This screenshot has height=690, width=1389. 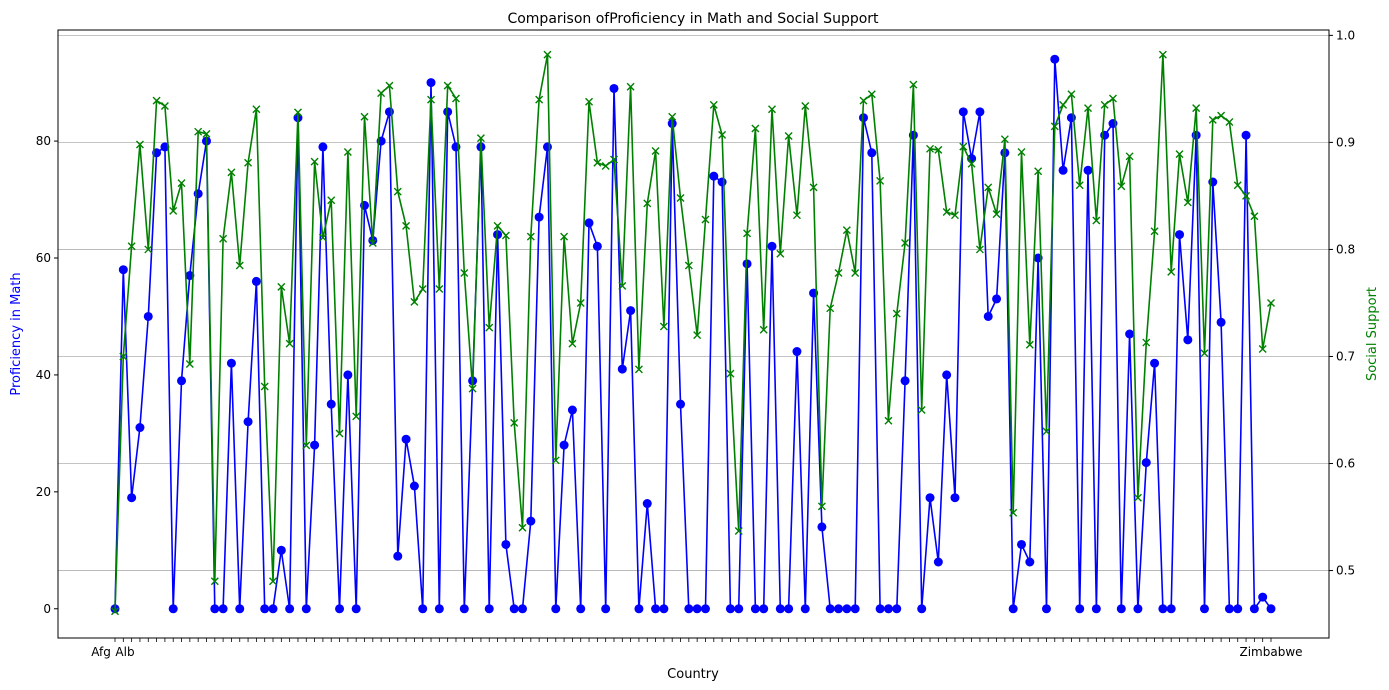 What do you see at coordinates (1345, 571) in the screenshot?
I see `right-tick-label: 0.5` at bounding box center [1345, 571].